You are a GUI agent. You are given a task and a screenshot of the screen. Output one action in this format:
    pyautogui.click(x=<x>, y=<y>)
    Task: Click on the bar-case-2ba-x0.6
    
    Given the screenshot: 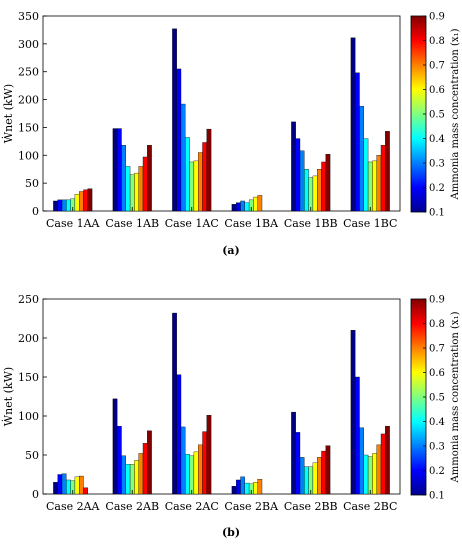 What is the action you would take?
    pyautogui.click(x=255, y=488)
    